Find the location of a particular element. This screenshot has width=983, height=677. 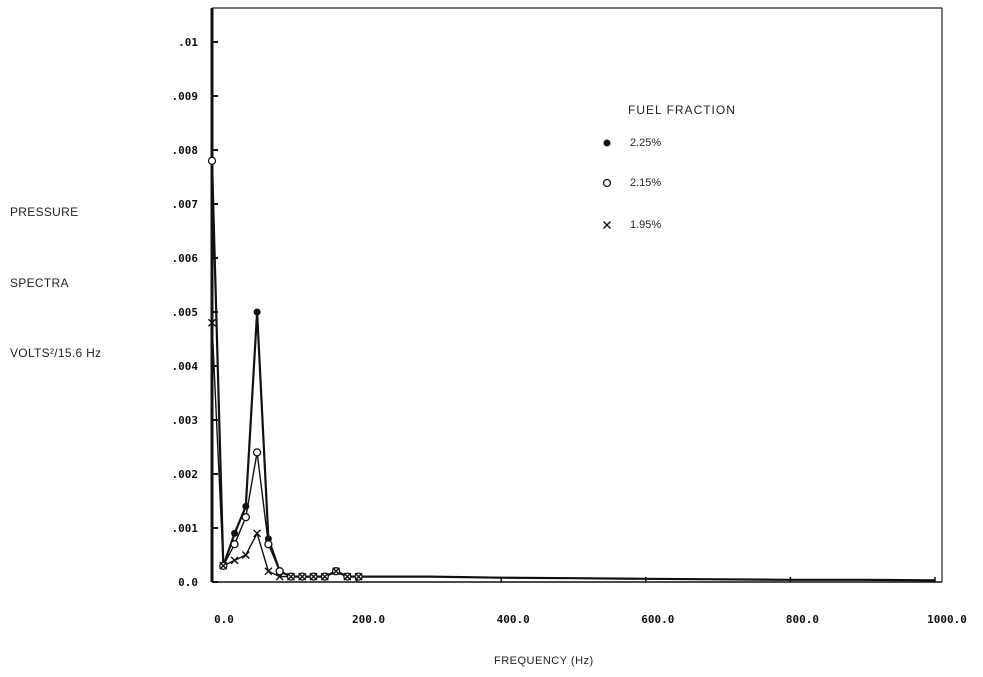

y-tick-label: .003 is located at coordinates (185, 420).